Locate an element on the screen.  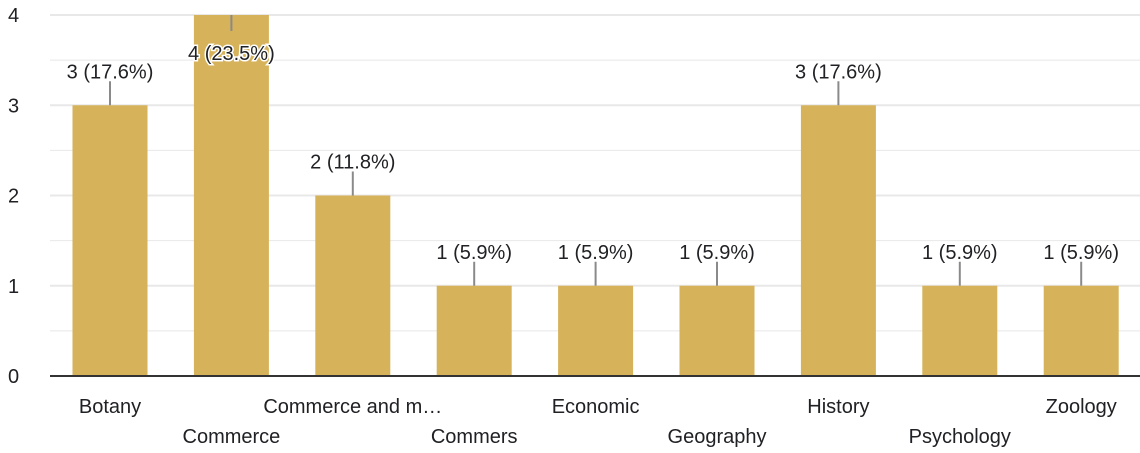
data-label: 4 (23.5%) is located at coordinates (231, 54).